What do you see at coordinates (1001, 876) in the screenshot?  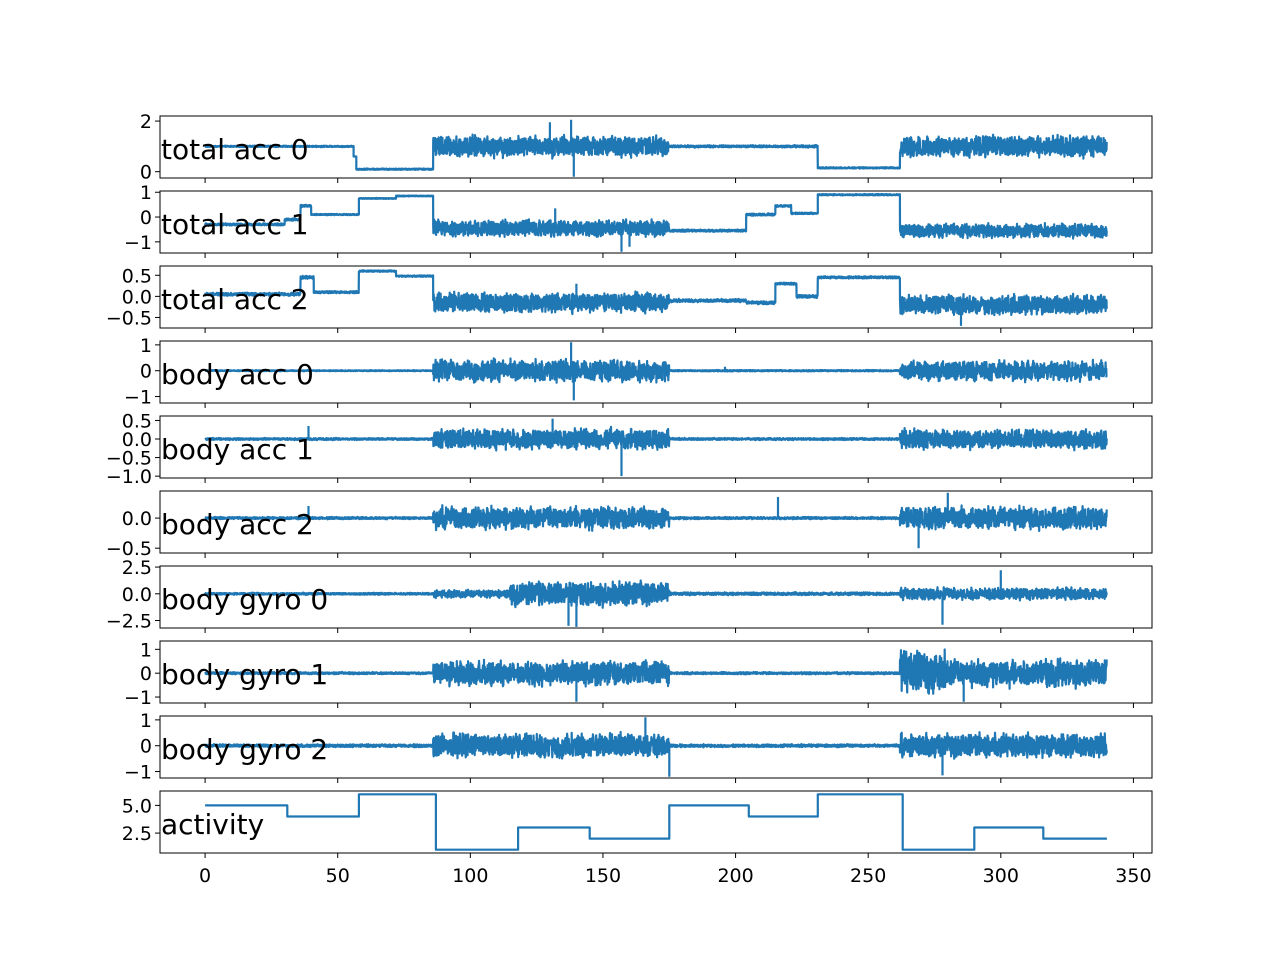 I see `x-tick-label: 300` at bounding box center [1001, 876].